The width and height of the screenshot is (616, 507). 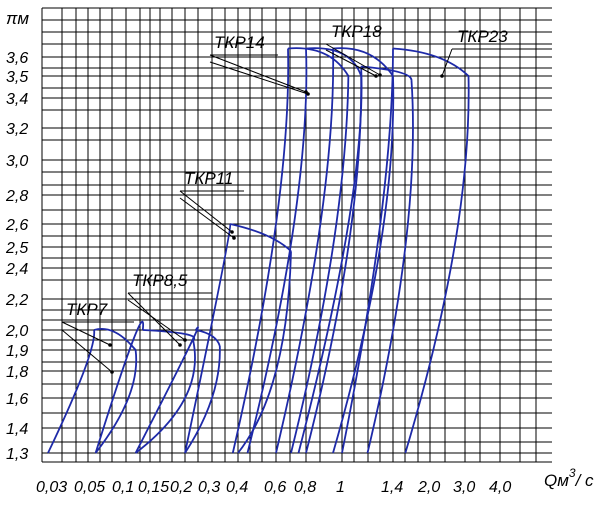 What do you see at coordinates (153, 487) in the screenshot?
I see `x-tick-label: 0,15` at bounding box center [153, 487].